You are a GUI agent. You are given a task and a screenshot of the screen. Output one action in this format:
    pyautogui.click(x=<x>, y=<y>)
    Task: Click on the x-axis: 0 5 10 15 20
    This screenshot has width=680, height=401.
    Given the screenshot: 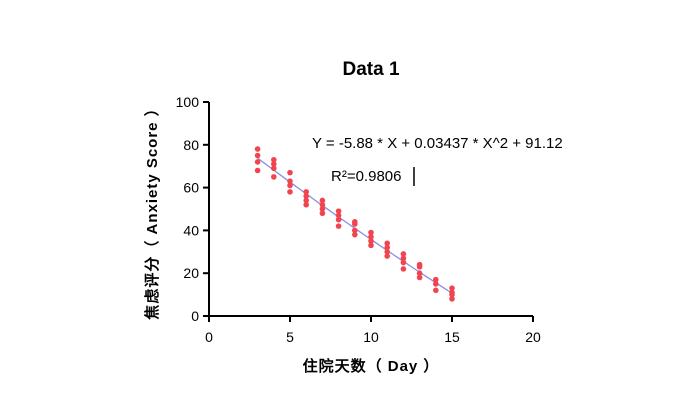 What is the action you would take?
    pyautogui.click(x=373, y=330)
    